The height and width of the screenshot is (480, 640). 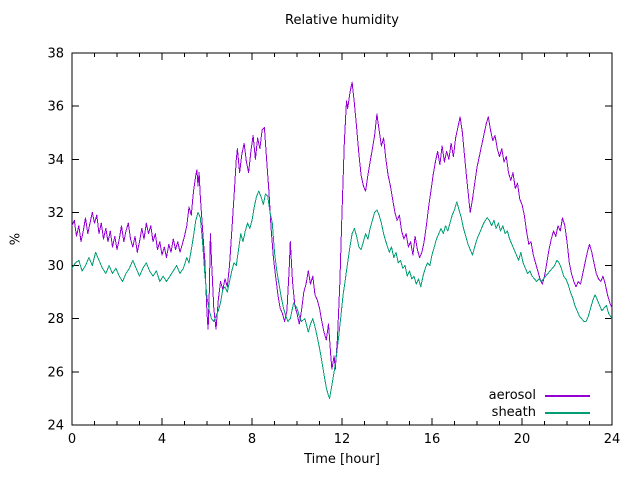 What do you see at coordinates (342, 20) in the screenshot?
I see `chart-title: Relative humidity` at bounding box center [342, 20].